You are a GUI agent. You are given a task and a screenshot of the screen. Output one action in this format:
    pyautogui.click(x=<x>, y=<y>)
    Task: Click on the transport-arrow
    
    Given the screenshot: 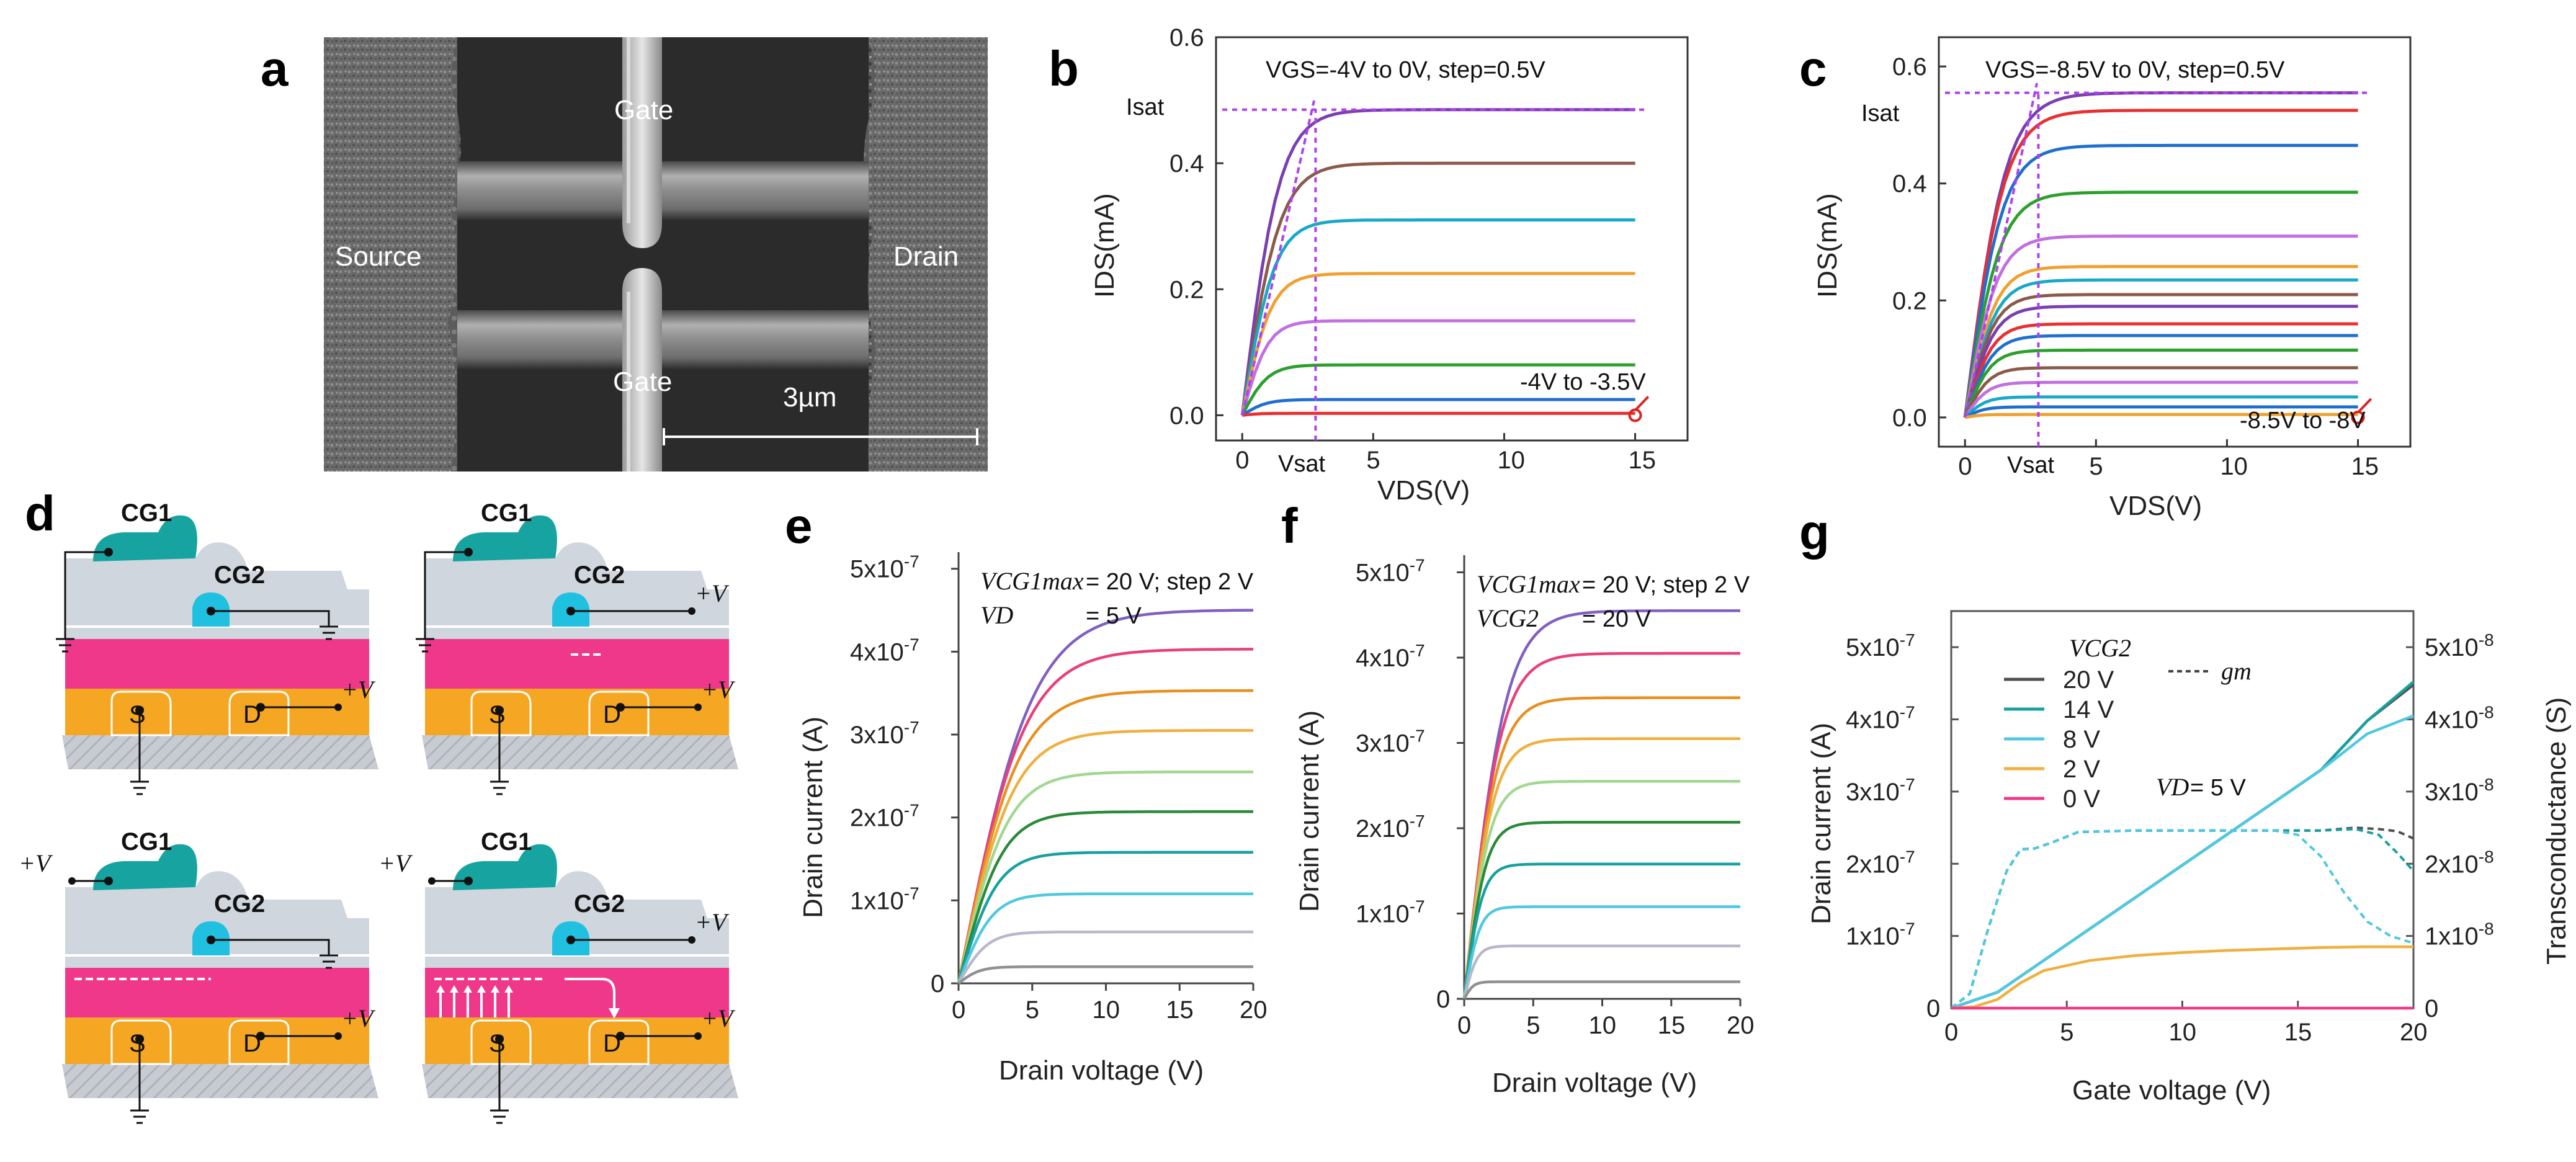 What is the action you would take?
    pyautogui.click(x=590, y=994)
    